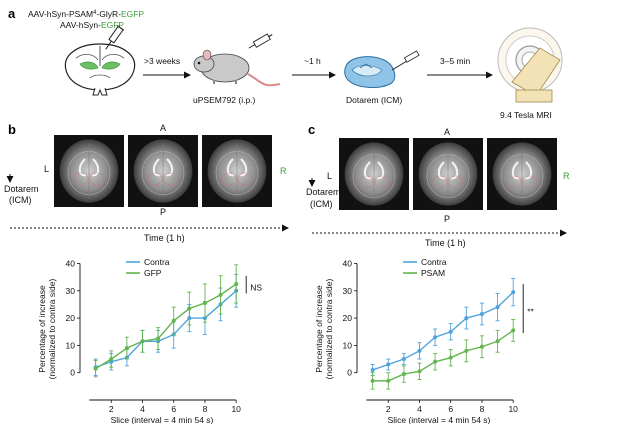  I want to click on step3-time: 3–5 min, so click(455, 61).